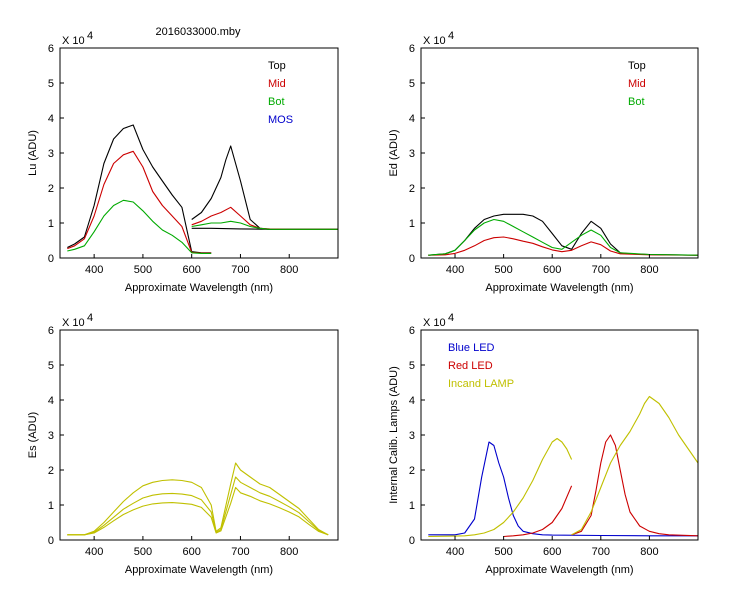  I want to click on es-y-multiplier-exponent: 4, so click(90, 318).